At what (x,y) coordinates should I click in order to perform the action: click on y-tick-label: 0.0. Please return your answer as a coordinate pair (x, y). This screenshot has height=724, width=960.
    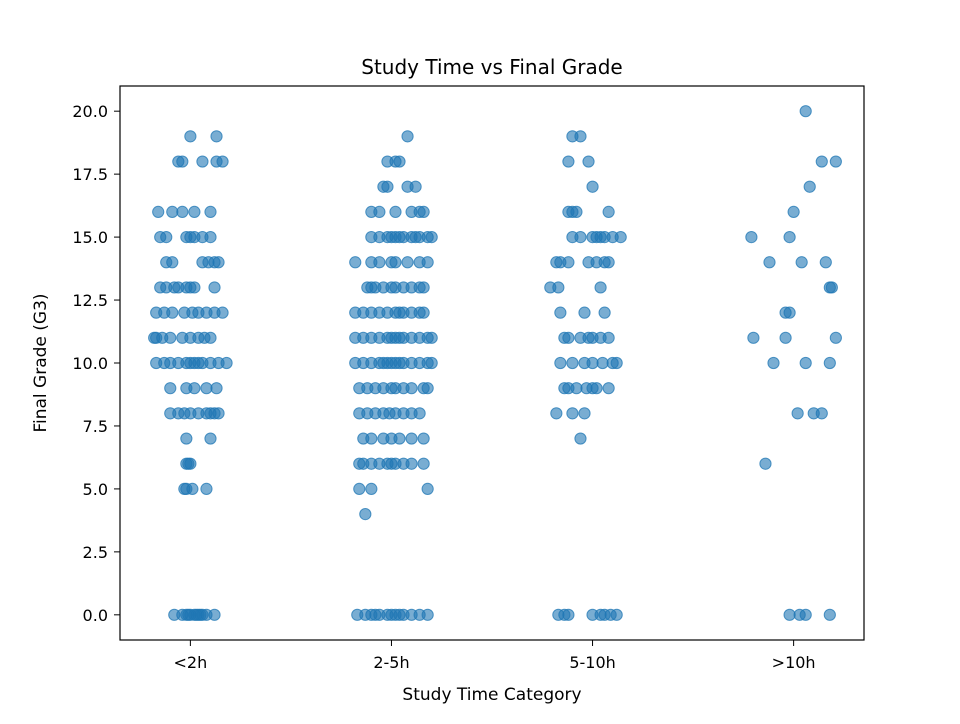
    Looking at the image, I should click on (95, 615).